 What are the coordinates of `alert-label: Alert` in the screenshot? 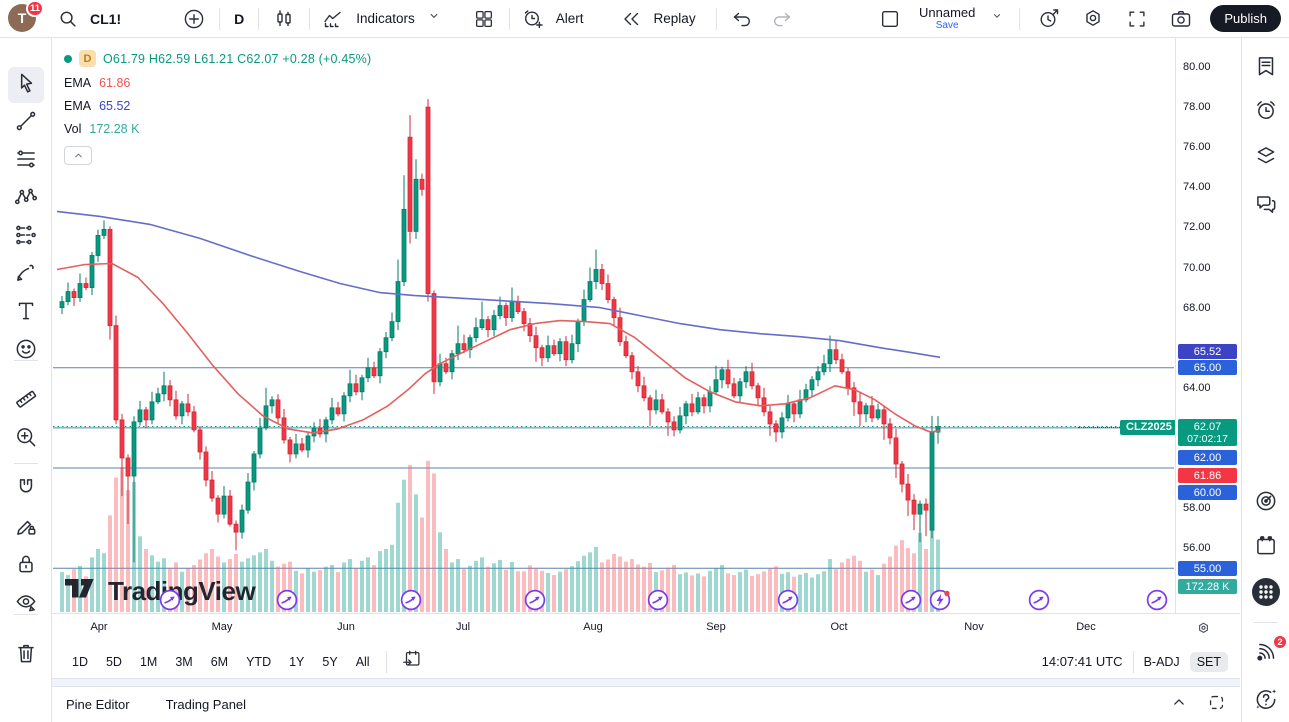 It's located at (569, 18).